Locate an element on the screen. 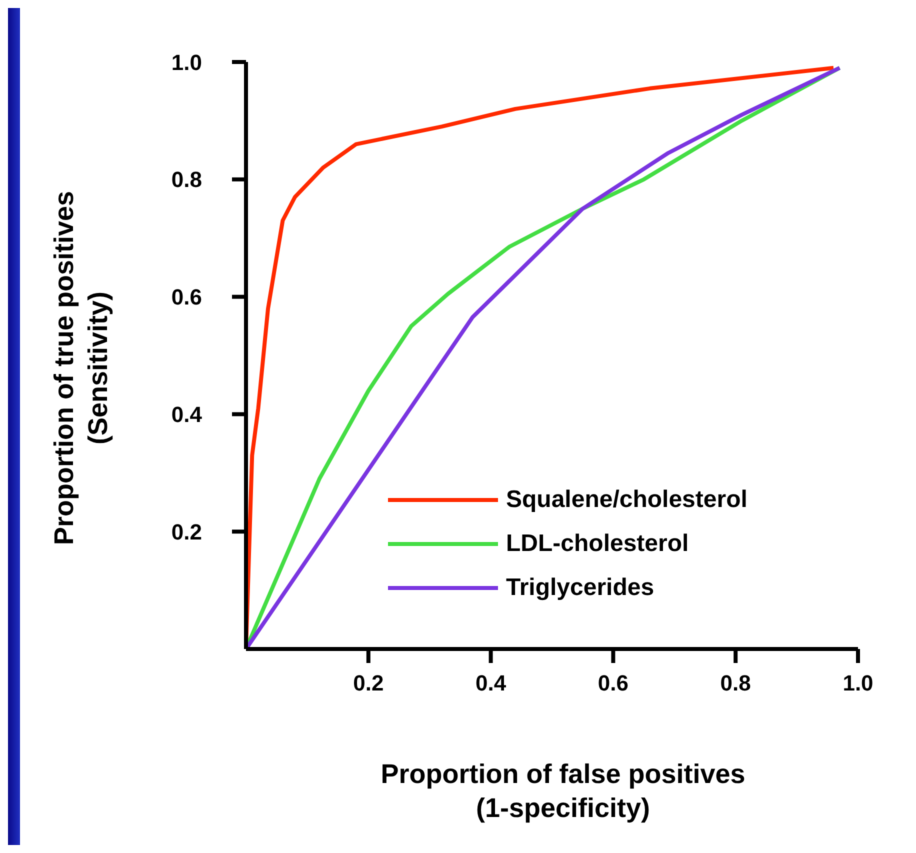 The height and width of the screenshot is (853, 916). legend-label: Triglycerides is located at coordinates (580, 588).